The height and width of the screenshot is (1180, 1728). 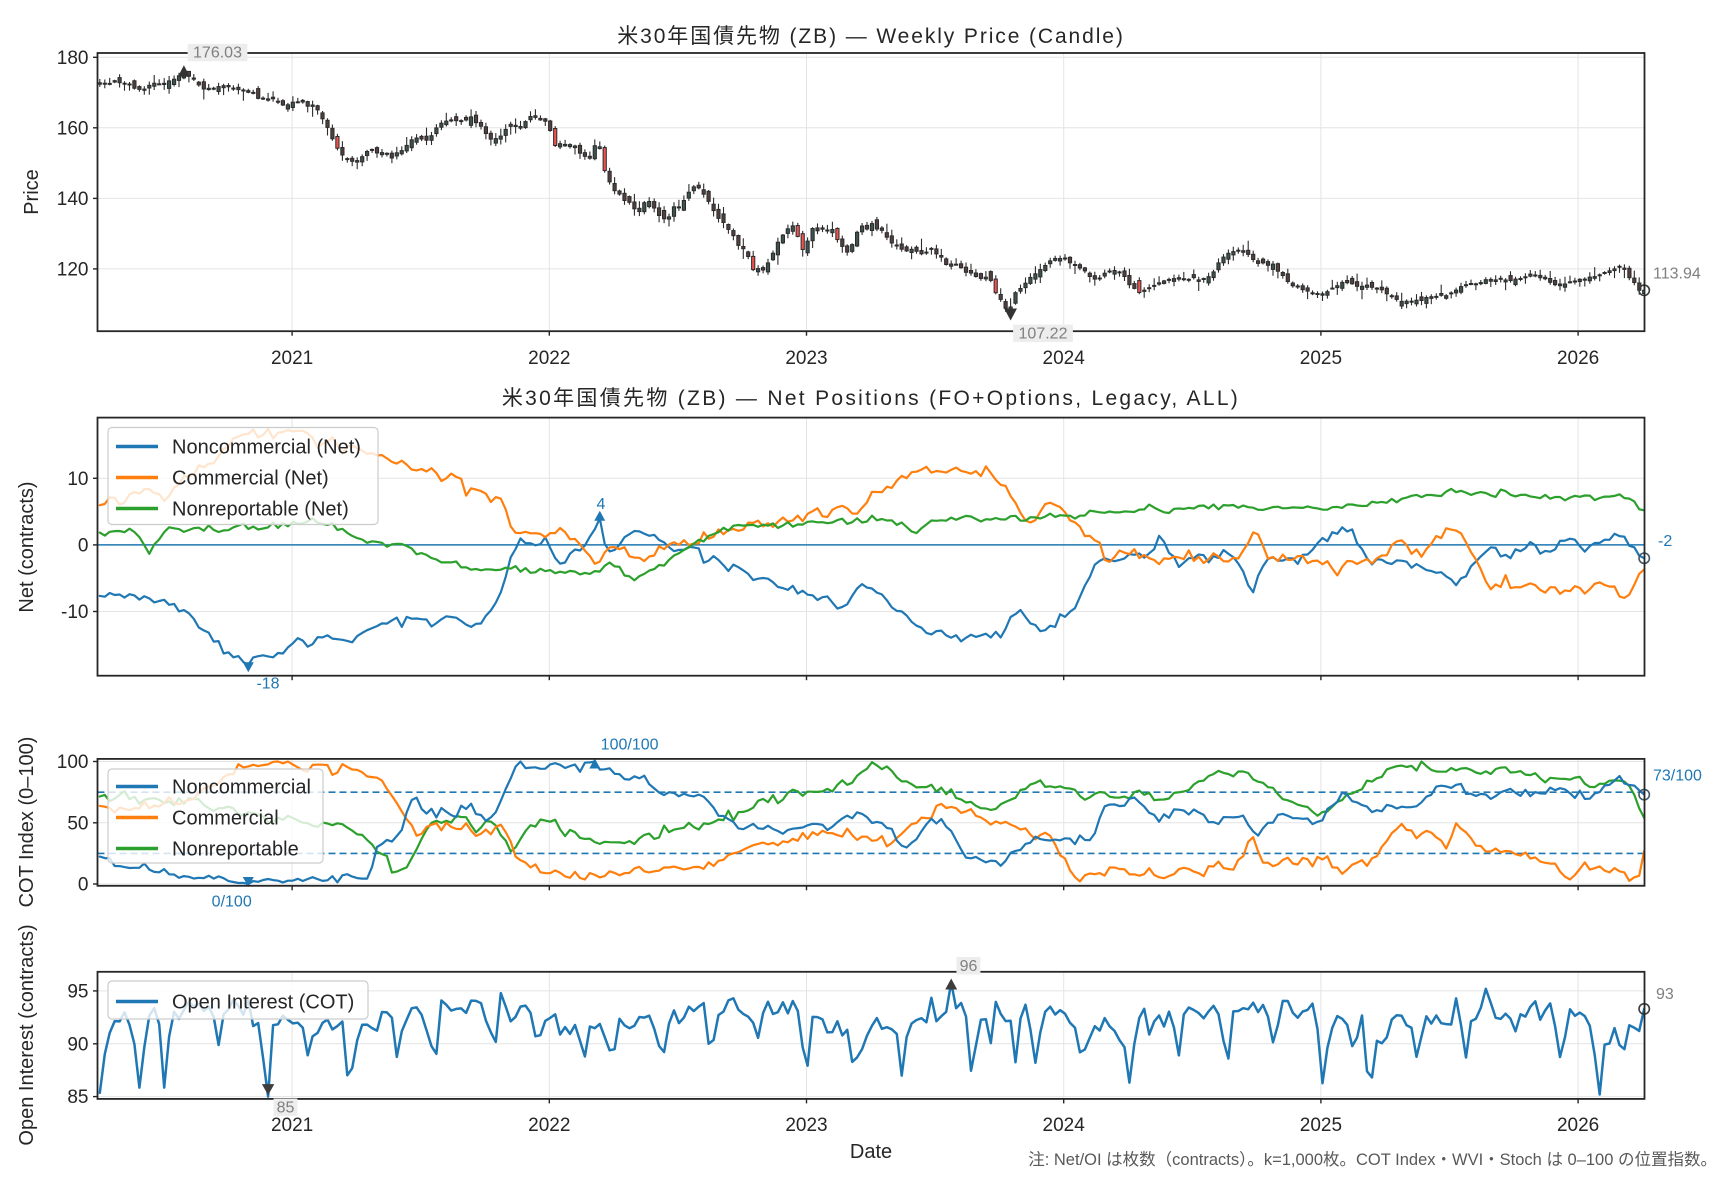 What do you see at coordinates (871, 1152) in the screenshot?
I see `svg-text: Date` at bounding box center [871, 1152].